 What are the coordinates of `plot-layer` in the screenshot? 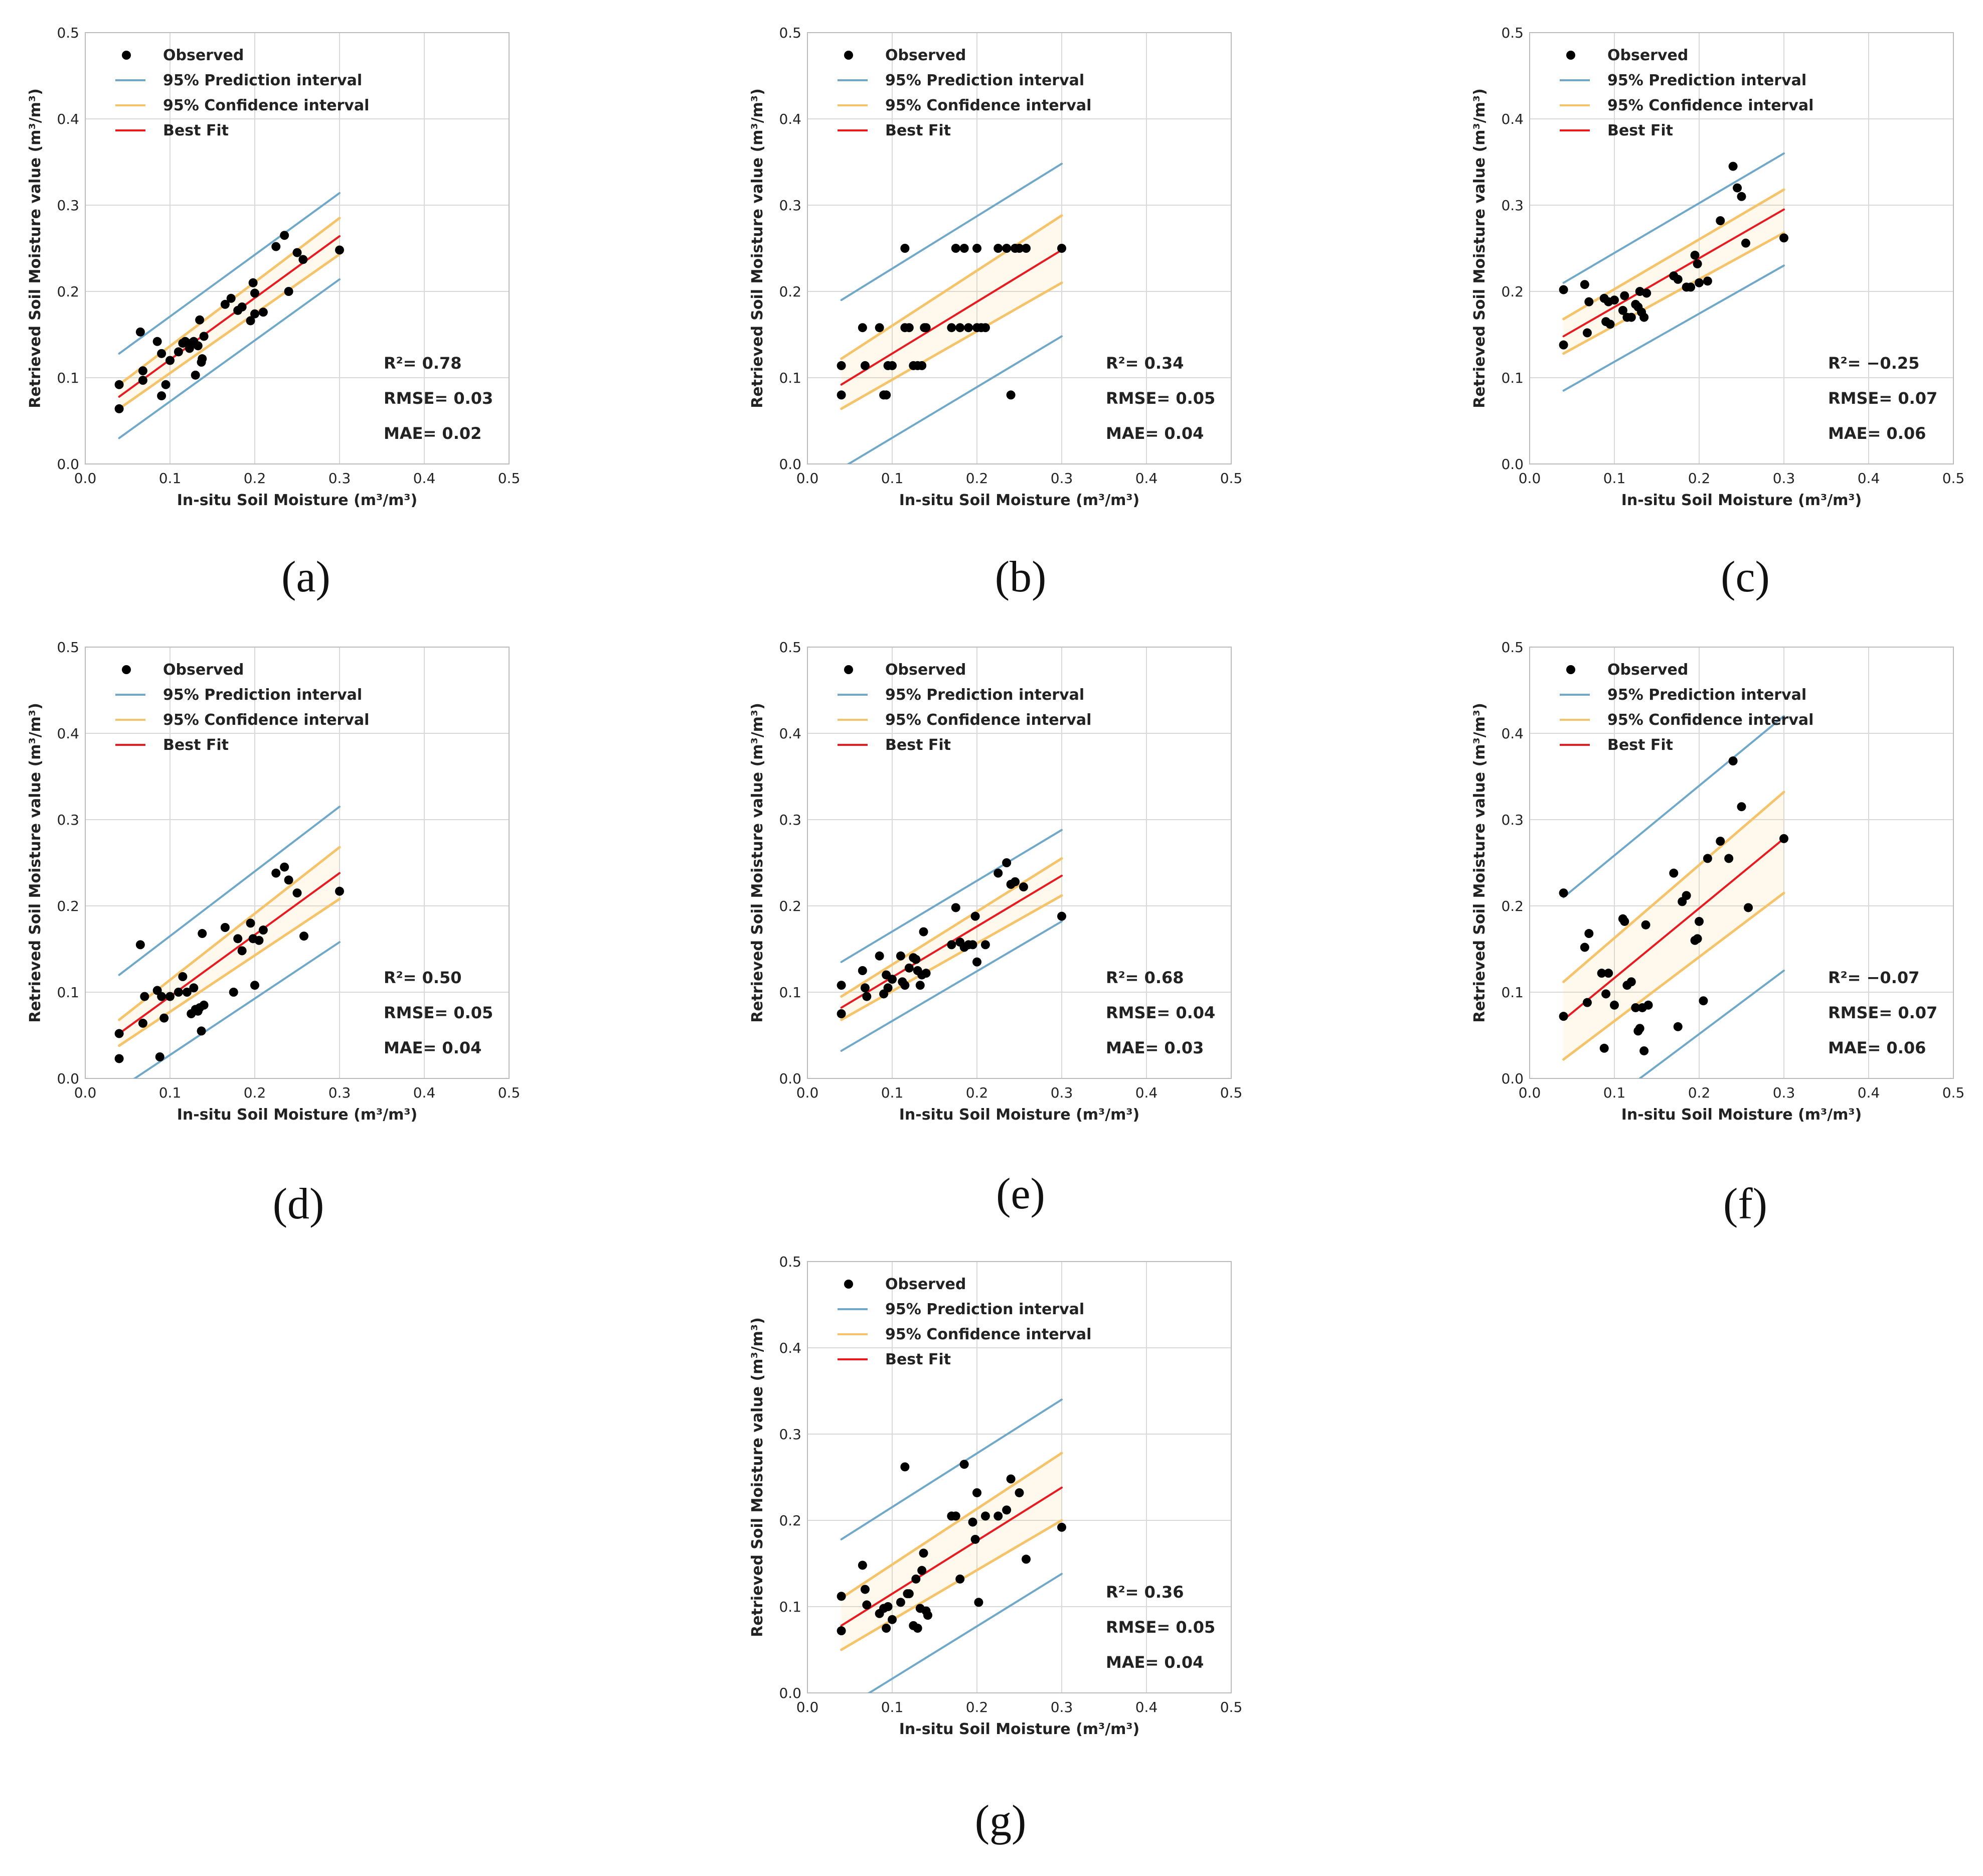 It's located at (951, 940).